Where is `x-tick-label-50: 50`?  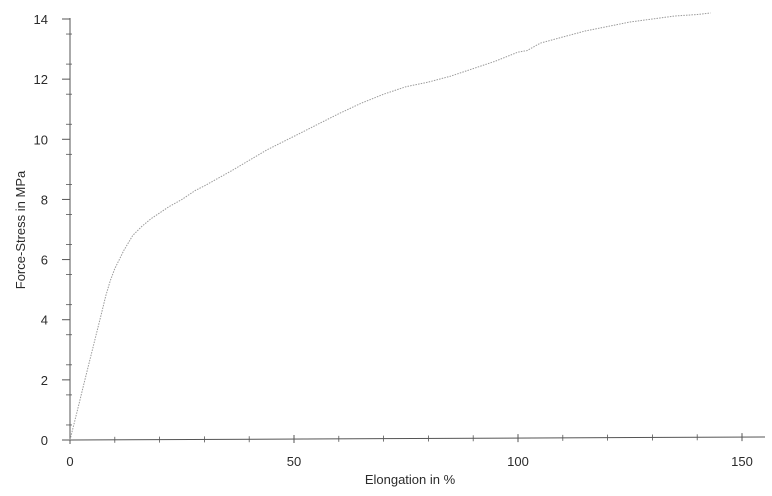 x-tick-label-50: 50 is located at coordinates (294, 461).